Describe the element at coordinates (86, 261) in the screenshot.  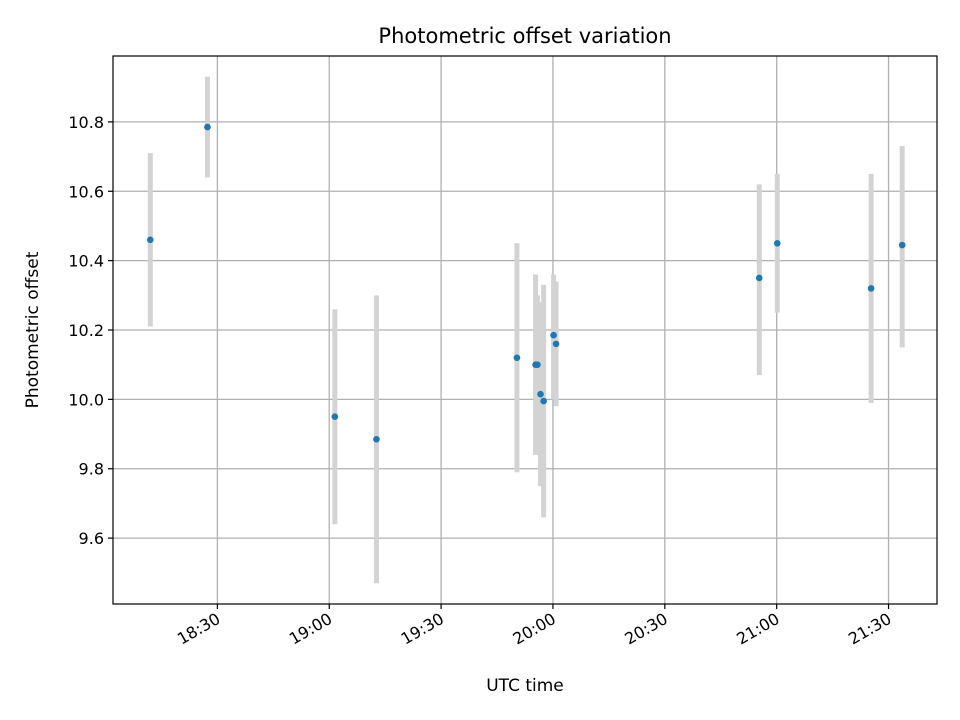
I see `y-tick-label: 10.4` at that location.